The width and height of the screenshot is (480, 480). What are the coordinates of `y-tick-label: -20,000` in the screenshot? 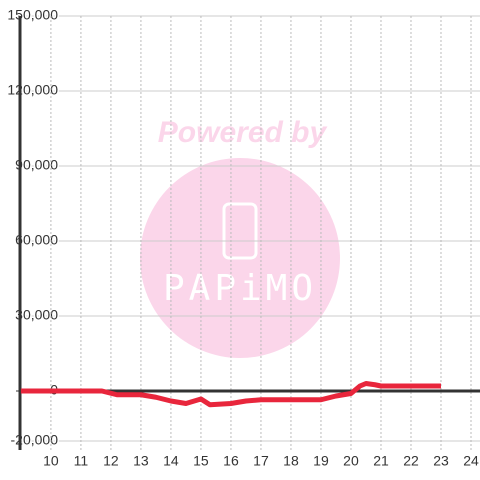 It's located at (35, 440).